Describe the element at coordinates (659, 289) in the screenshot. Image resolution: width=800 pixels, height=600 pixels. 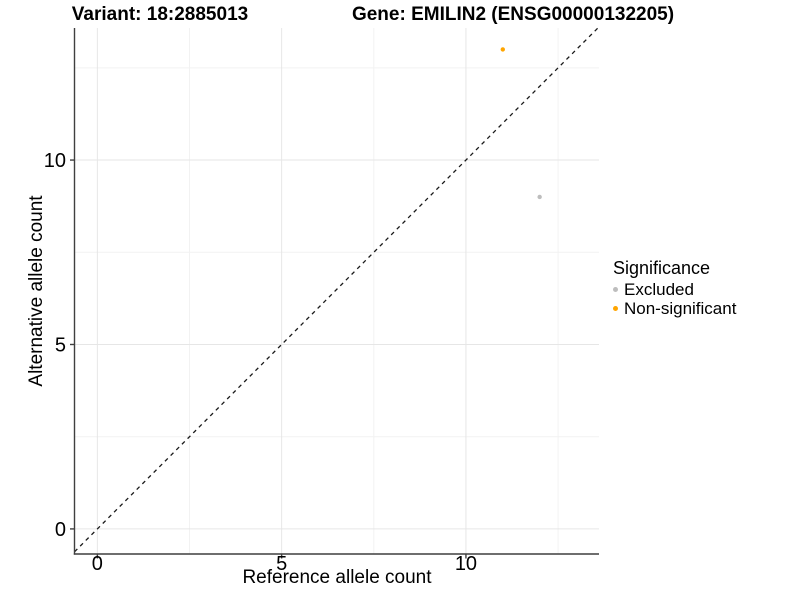
I see `legend-item-label: Excluded` at that location.